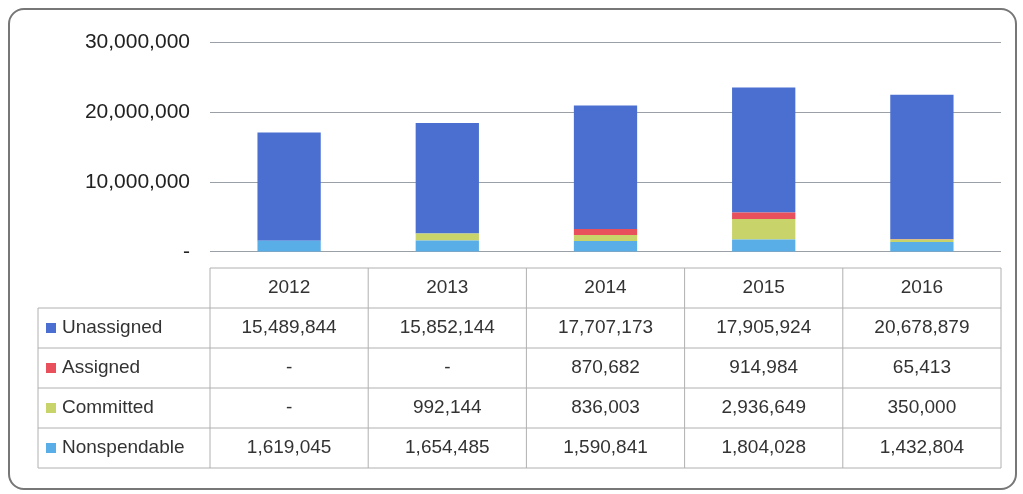 Image resolution: width=1023 pixels, height=494 pixels. What do you see at coordinates (137, 180) in the screenshot?
I see `y-tick-label: 10,000,000` at bounding box center [137, 180].